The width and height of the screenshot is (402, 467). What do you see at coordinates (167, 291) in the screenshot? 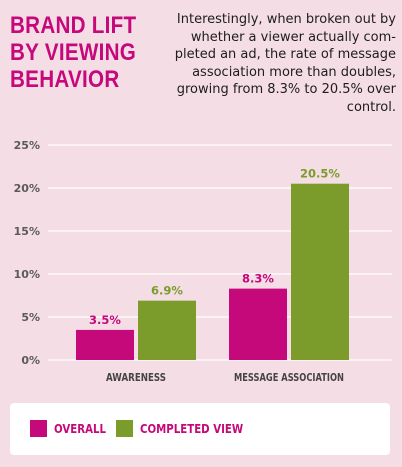
I see `data-label: 6.9%` at bounding box center [167, 291].